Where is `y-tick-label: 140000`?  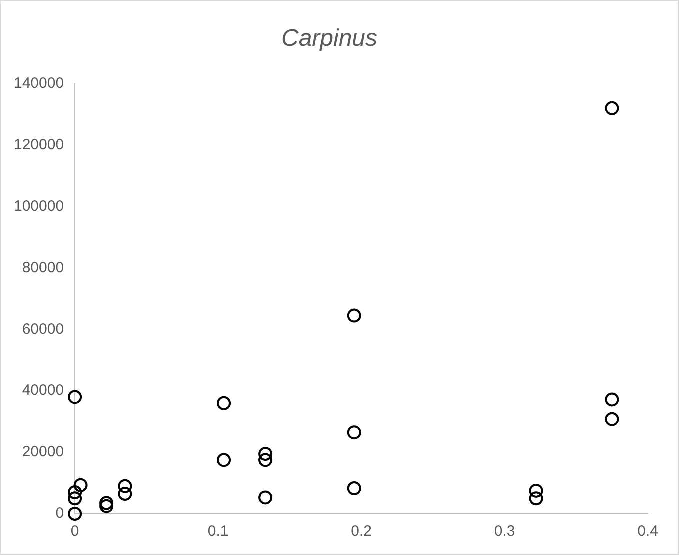
y-tick-label: 140000 is located at coordinates (39, 83).